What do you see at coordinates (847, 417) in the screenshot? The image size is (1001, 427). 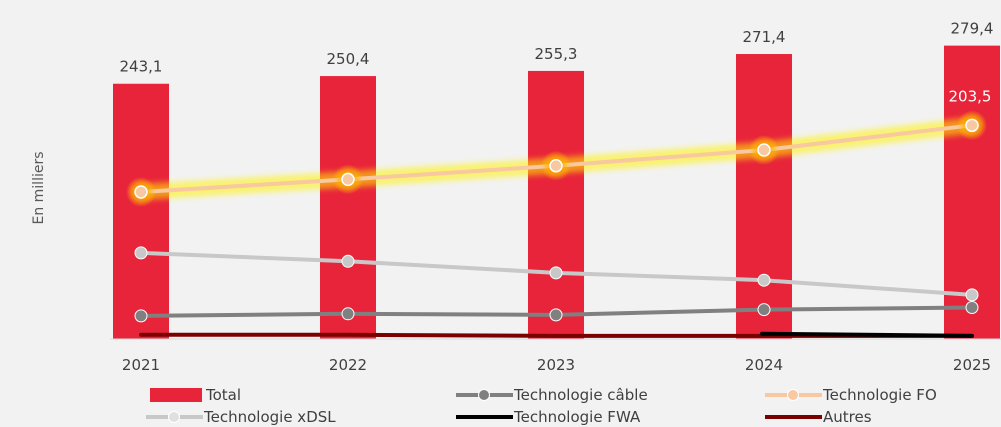 I see `legend-label-autres: Autres` at bounding box center [847, 417].